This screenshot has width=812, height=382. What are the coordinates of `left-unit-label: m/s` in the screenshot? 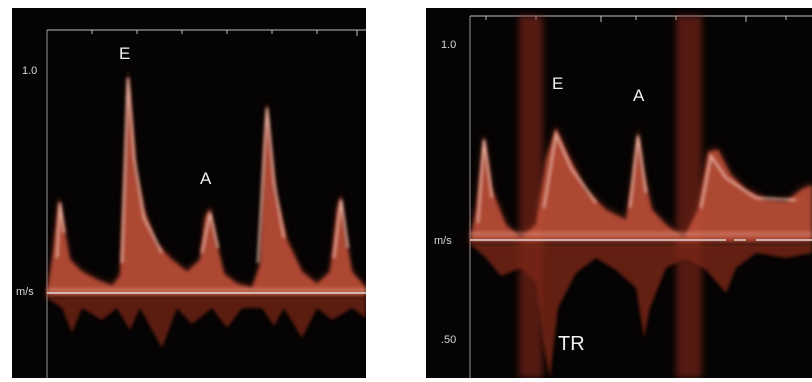 It's located at (25, 292).